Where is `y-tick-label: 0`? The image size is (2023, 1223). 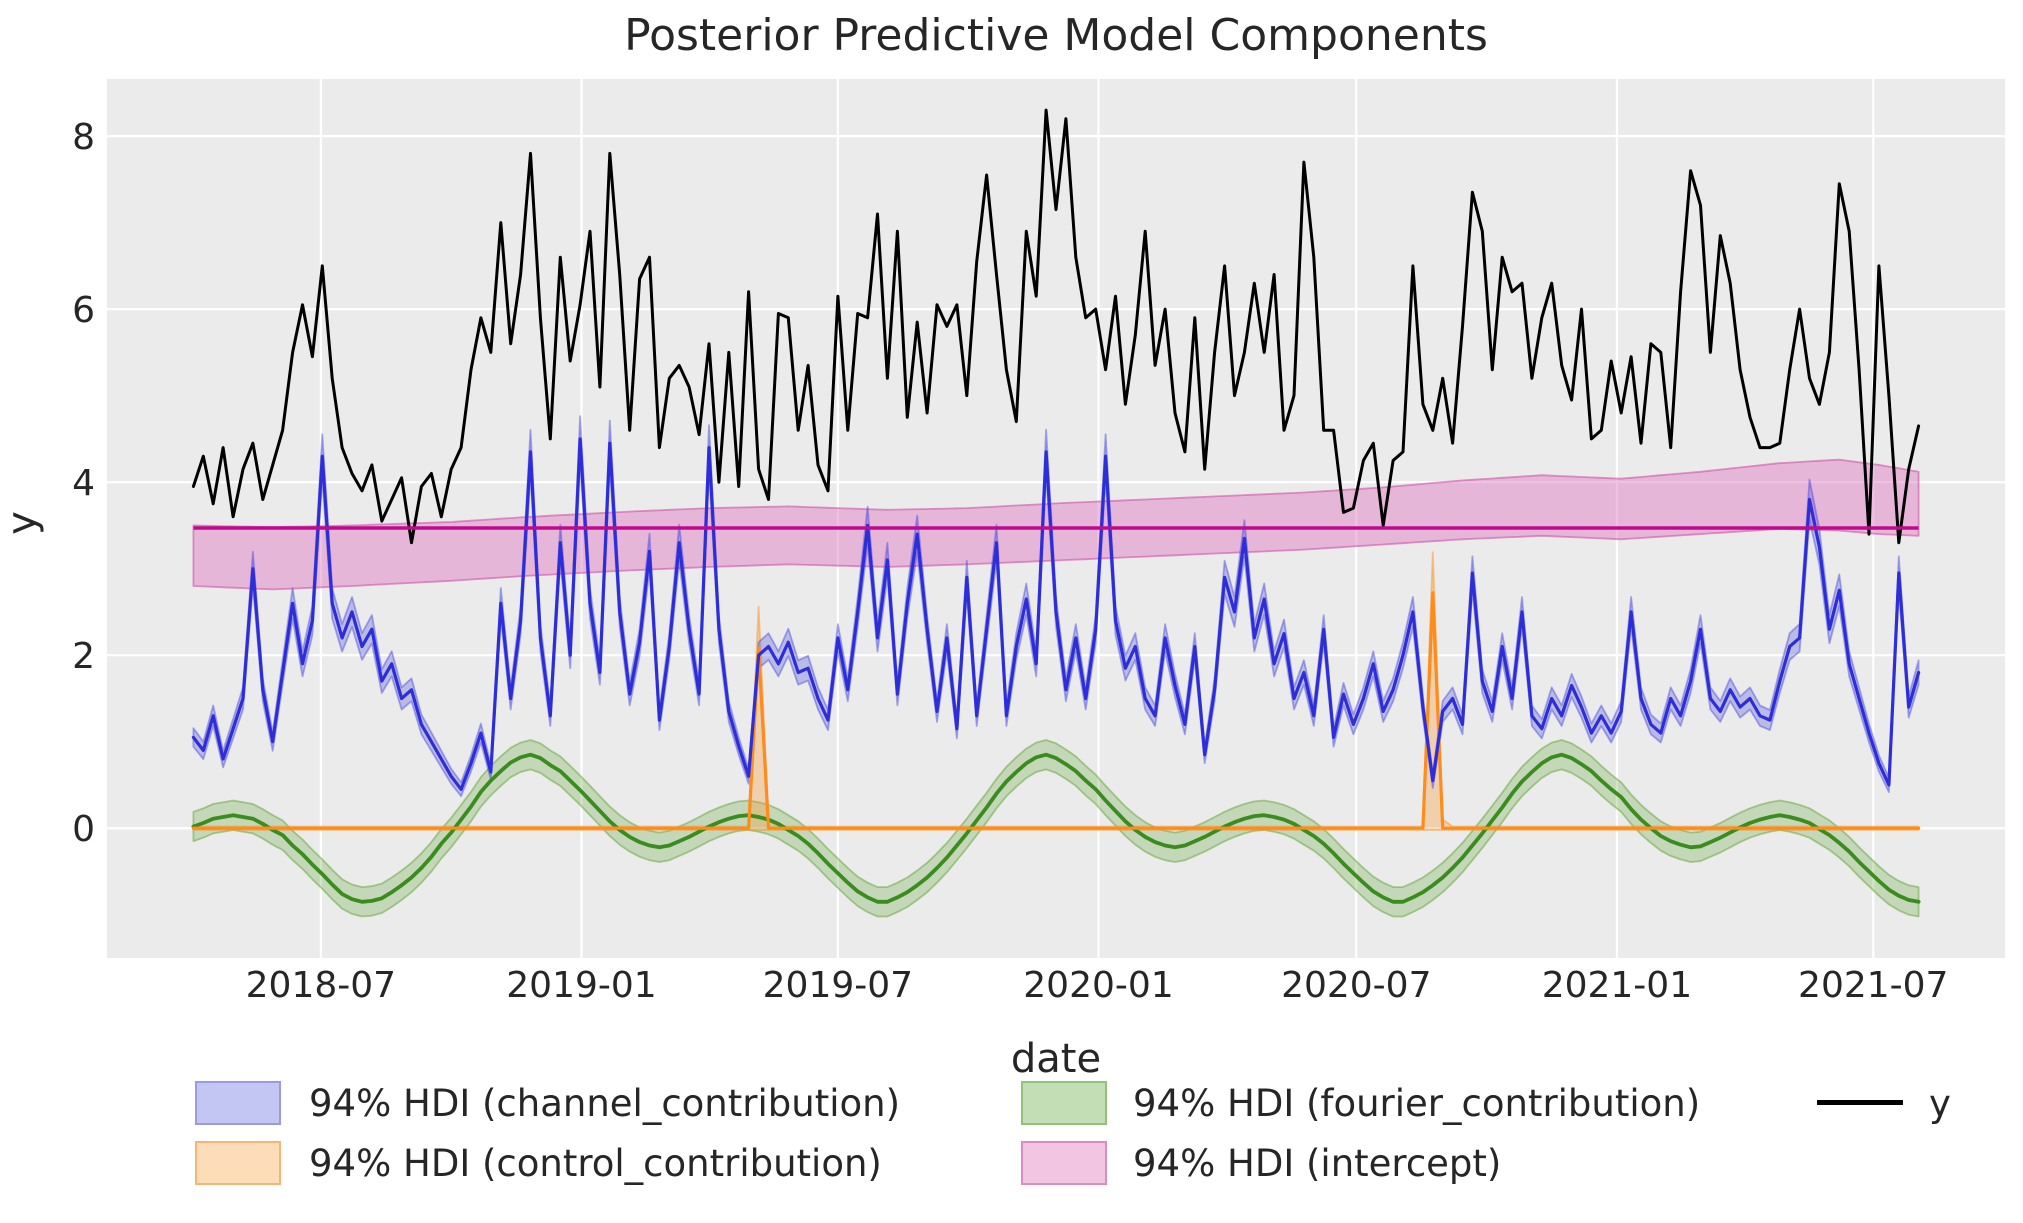
y-tick-label: 0 is located at coordinates (83, 829).